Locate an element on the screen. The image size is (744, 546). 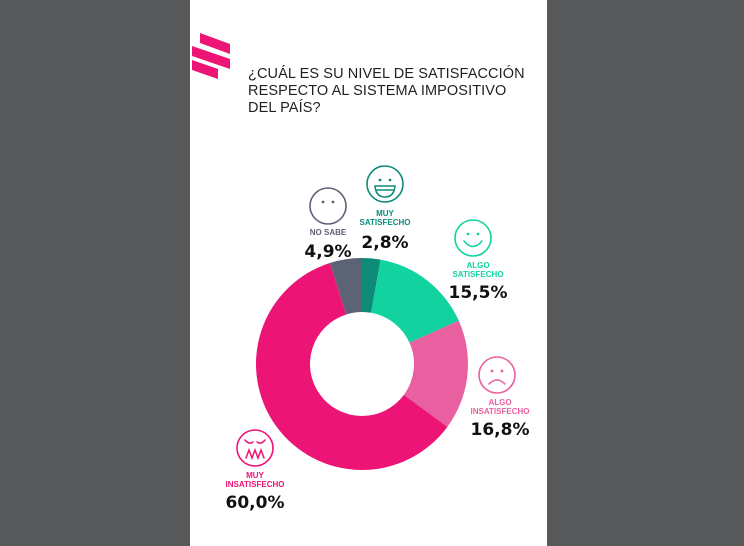
sad-face-icon is located at coordinates (497, 375).